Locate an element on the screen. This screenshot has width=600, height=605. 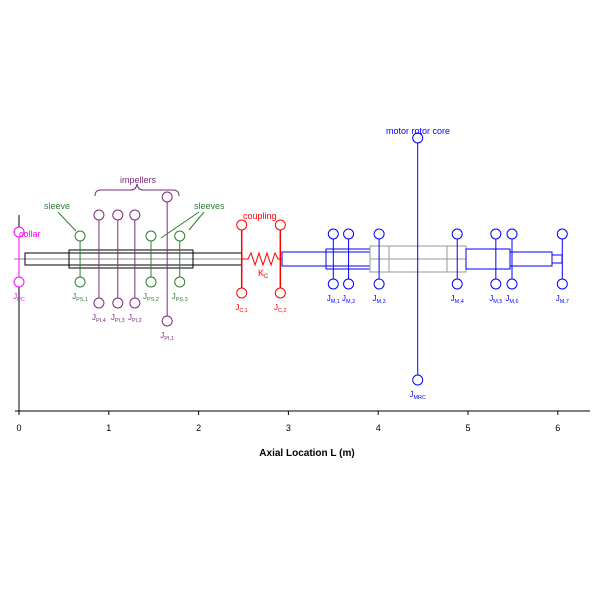
disk-label-sub: M,5 is located at coordinates (497, 302).